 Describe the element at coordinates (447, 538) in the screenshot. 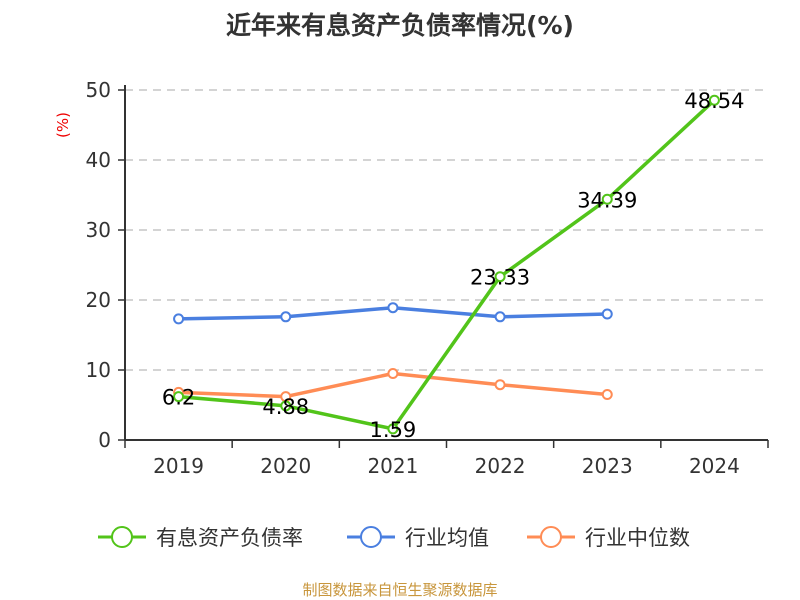

I see `legend-label: 行业均值` at that location.